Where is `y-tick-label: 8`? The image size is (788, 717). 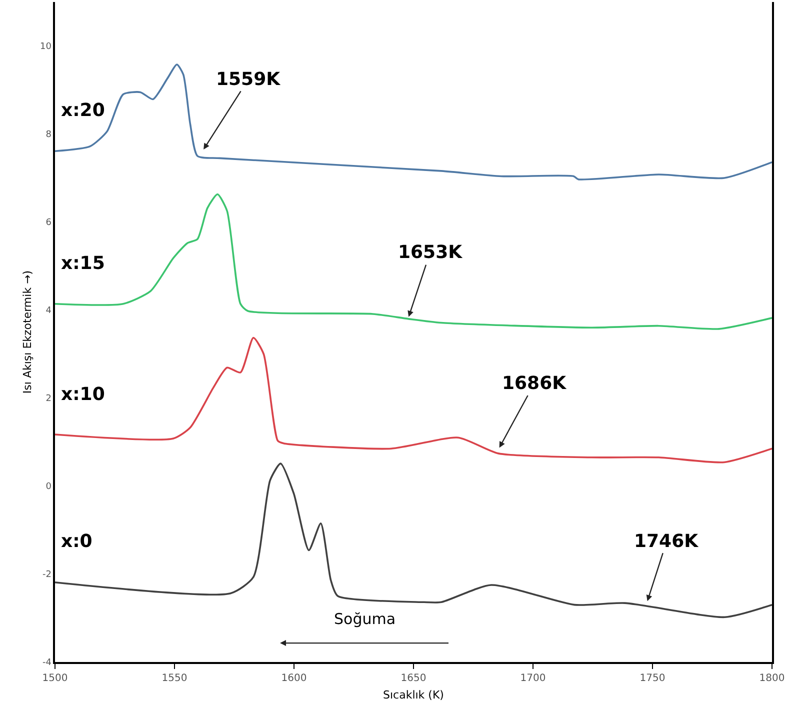 y-tick-label: 8 is located at coordinates (49, 135).